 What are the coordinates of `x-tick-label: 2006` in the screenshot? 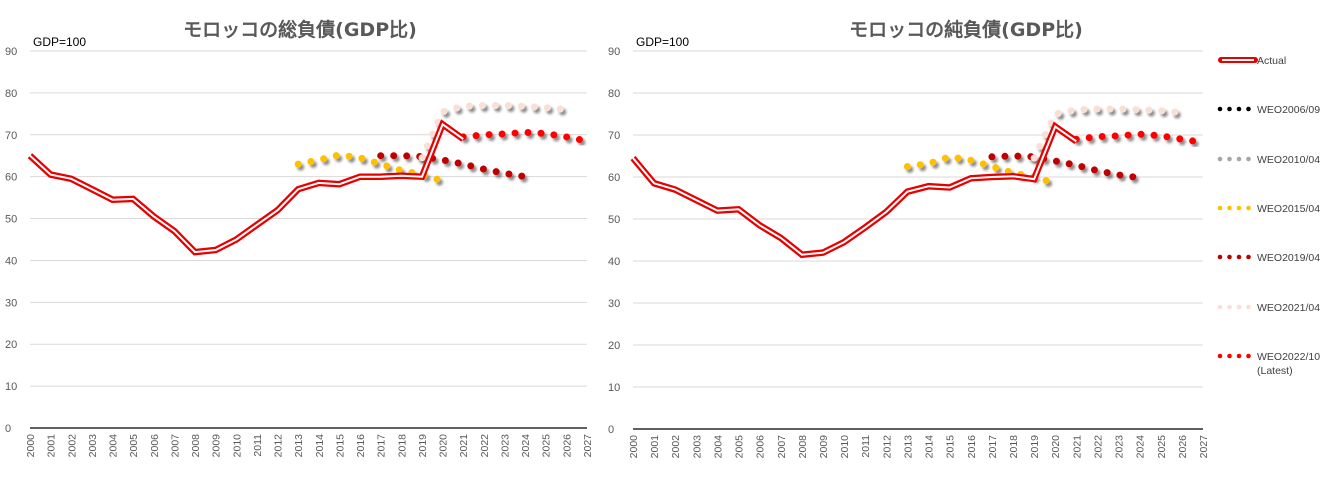 It's located at (155, 446).